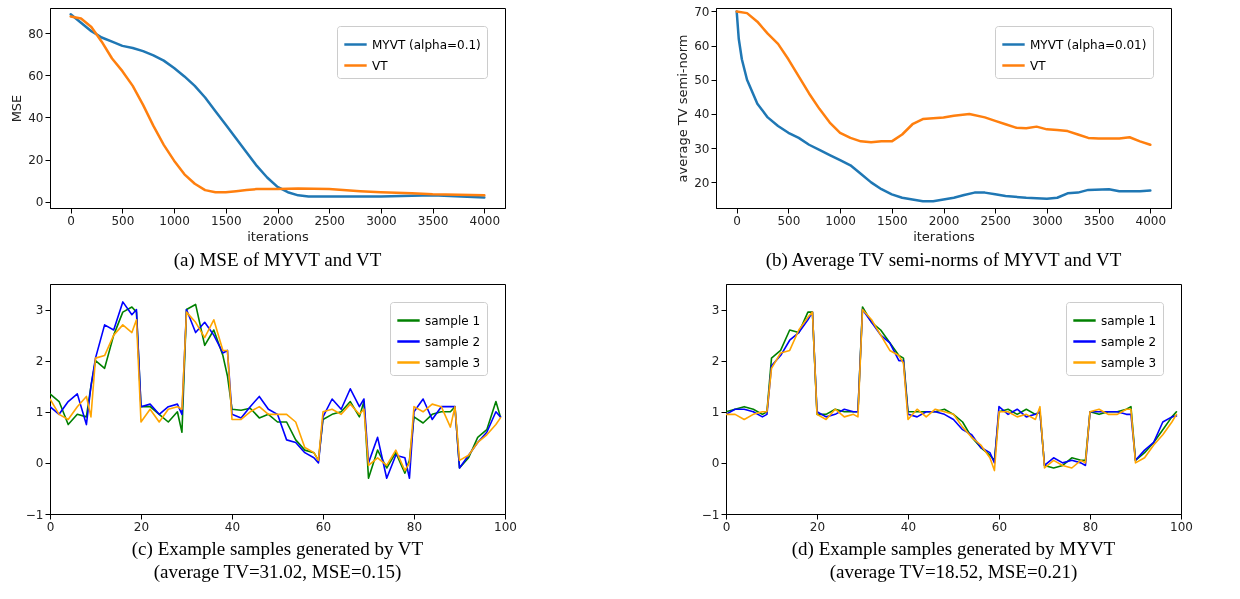 The image size is (1240, 599). I want to click on text: (d) Example samples generated by MYVT, so click(953, 549).